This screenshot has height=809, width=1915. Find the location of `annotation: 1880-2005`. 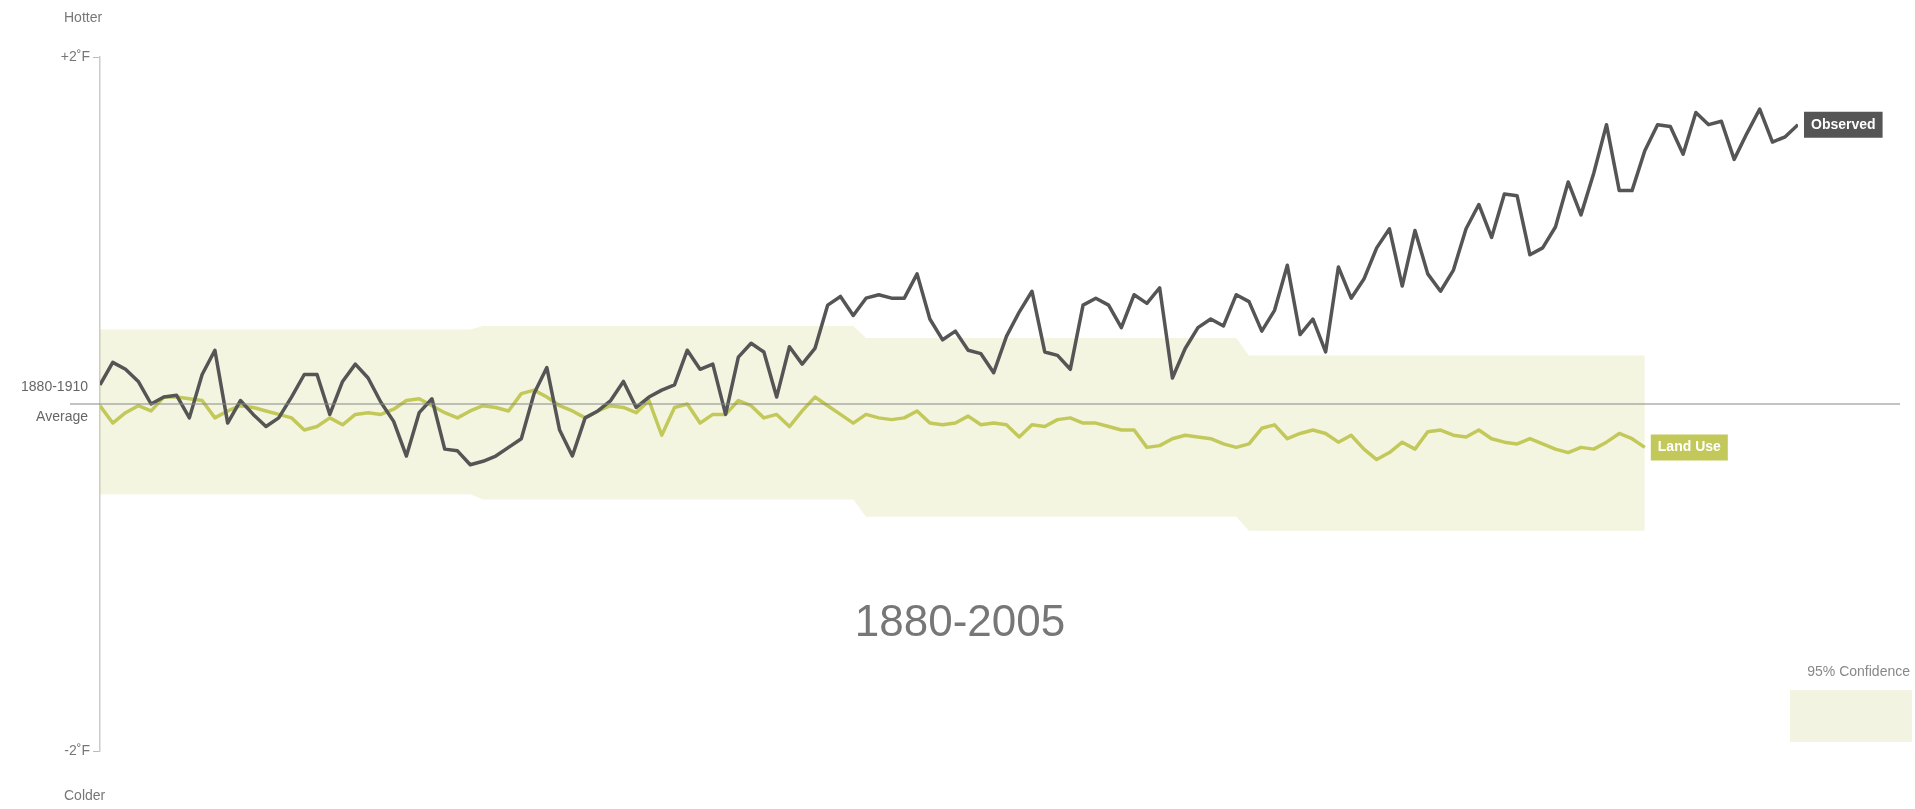

annotation: 1880-2005 is located at coordinates (960, 620).